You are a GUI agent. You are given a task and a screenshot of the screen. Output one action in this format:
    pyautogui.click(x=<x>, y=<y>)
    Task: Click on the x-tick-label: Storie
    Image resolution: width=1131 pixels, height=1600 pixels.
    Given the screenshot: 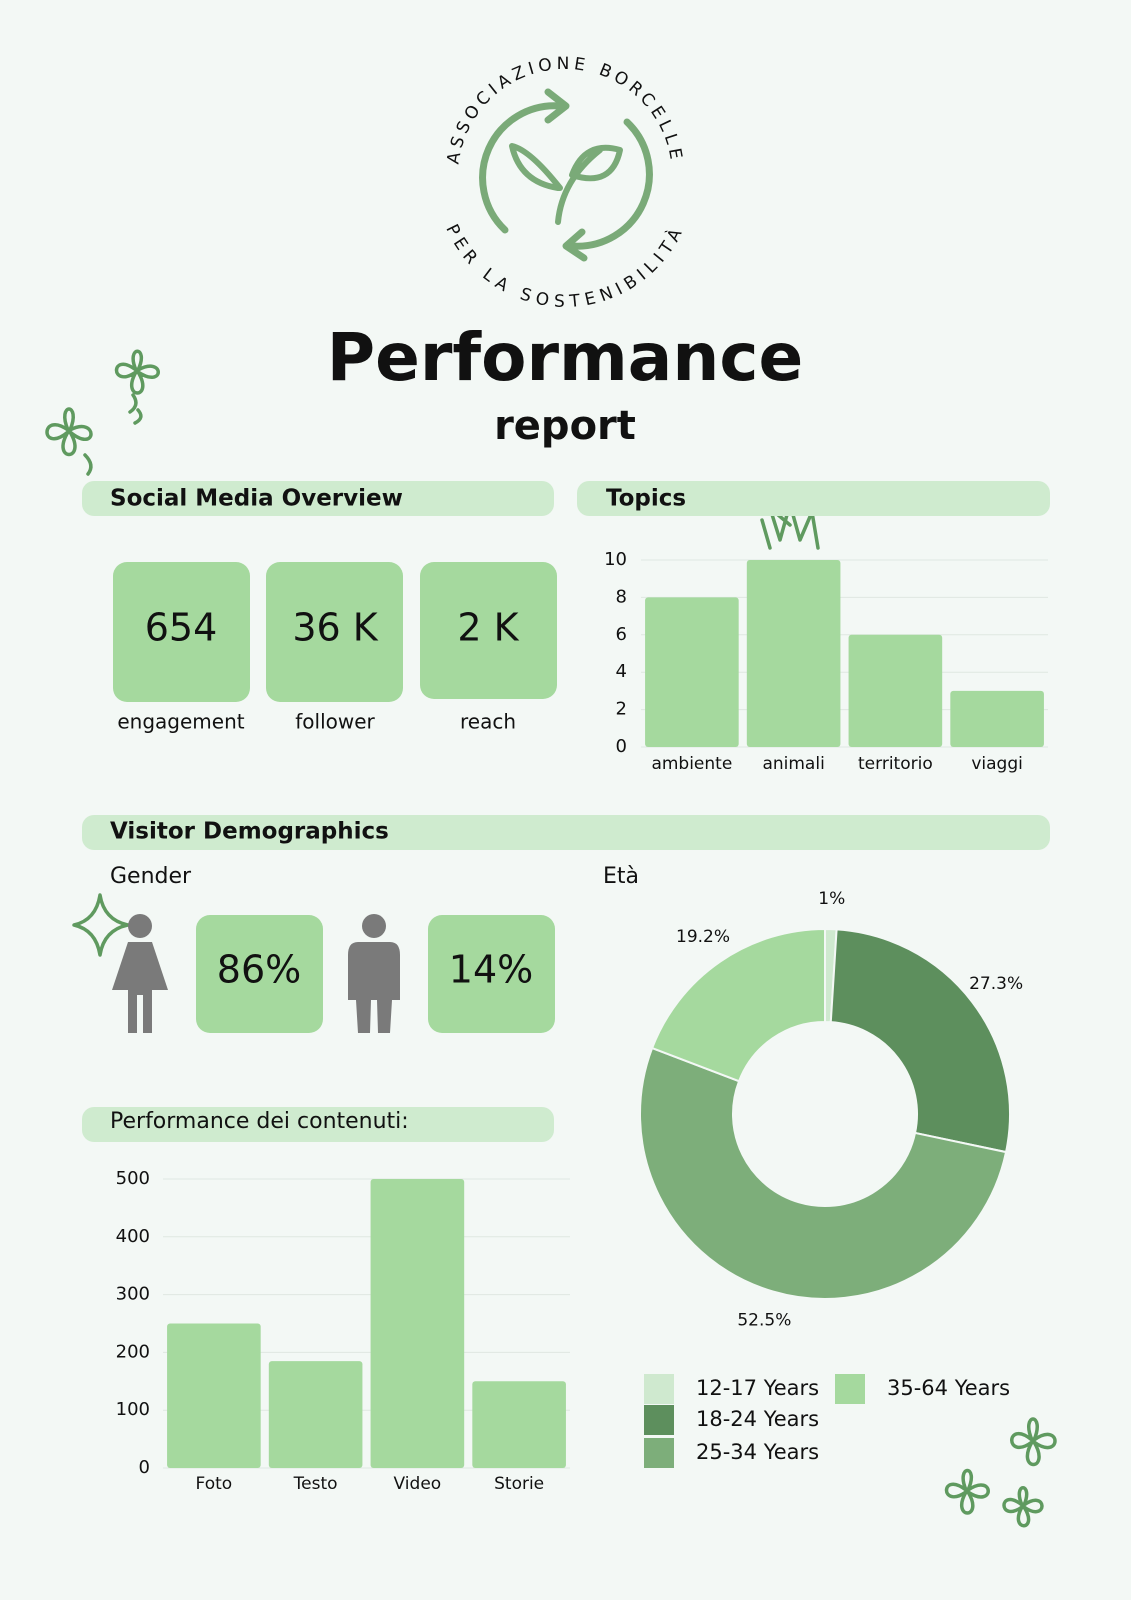 What is the action you would take?
    pyautogui.click(x=519, y=1484)
    